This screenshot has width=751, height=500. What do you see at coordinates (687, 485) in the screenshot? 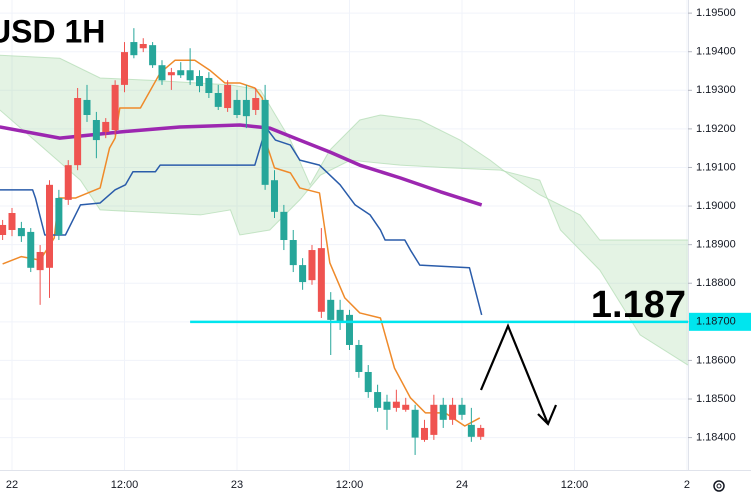
I see `x-tick-label: 2` at bounding box center [687, 485].